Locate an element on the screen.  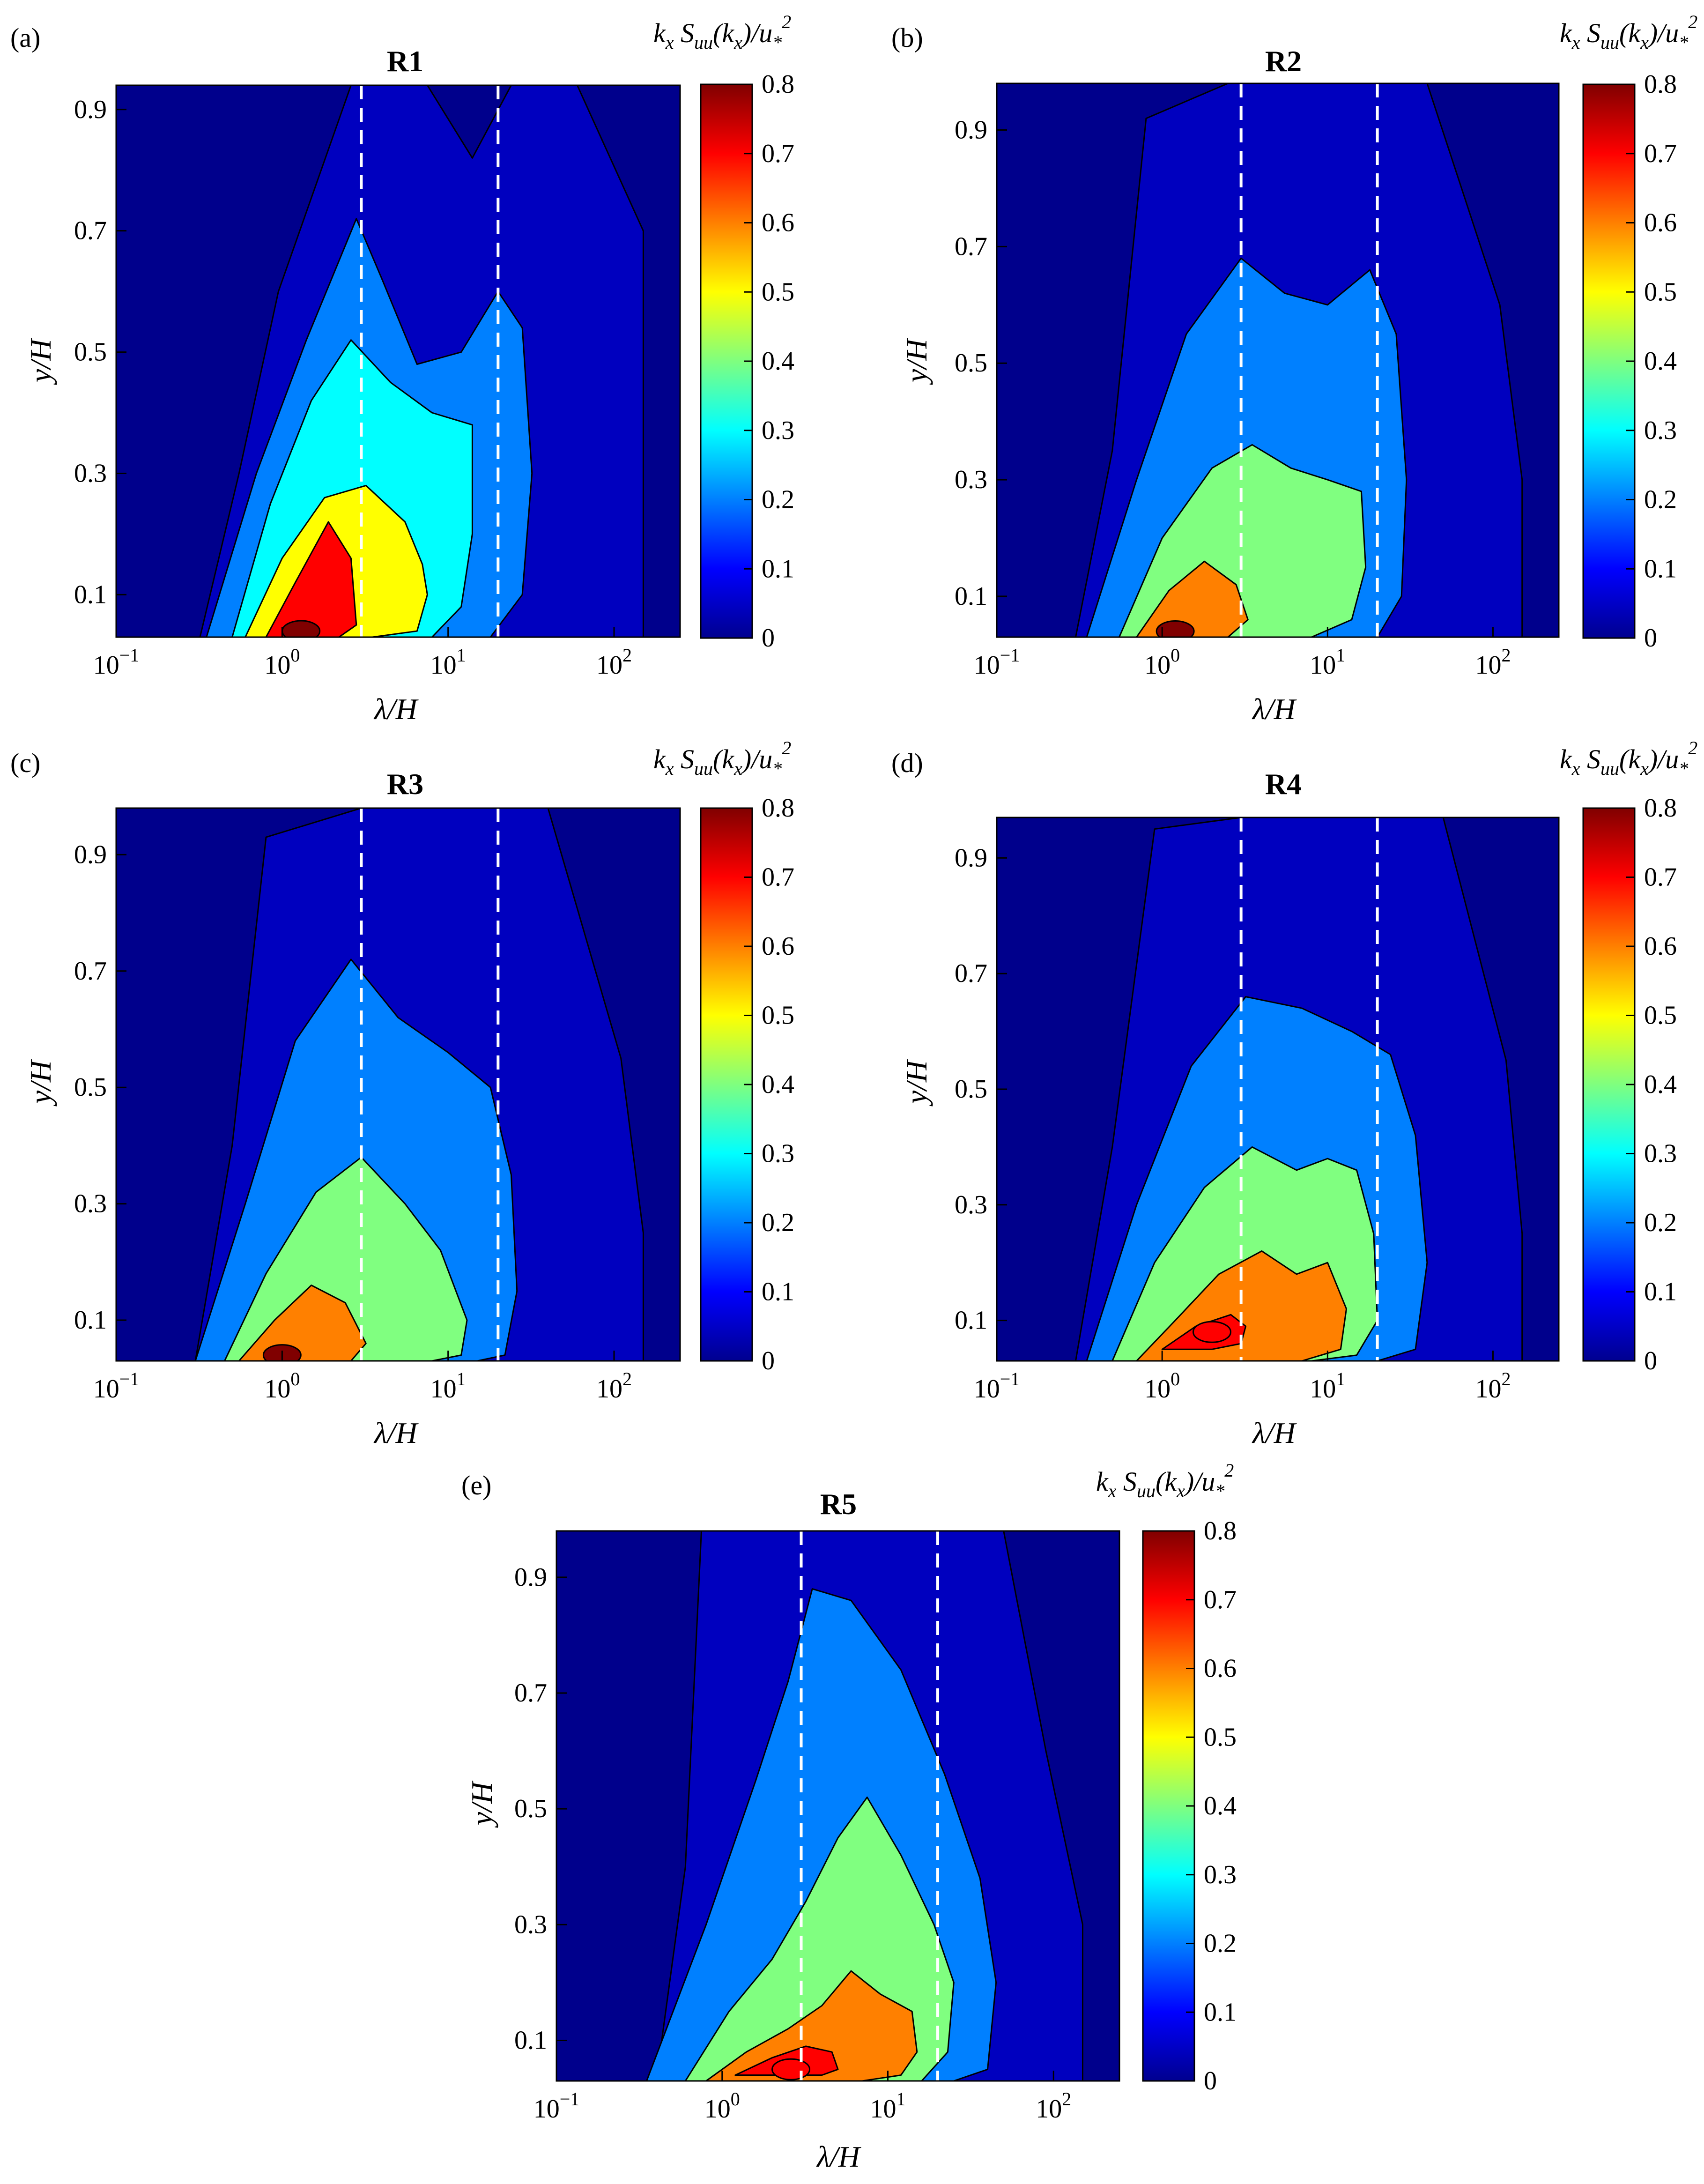
contour-plot is located at coordinates (398, 1084).